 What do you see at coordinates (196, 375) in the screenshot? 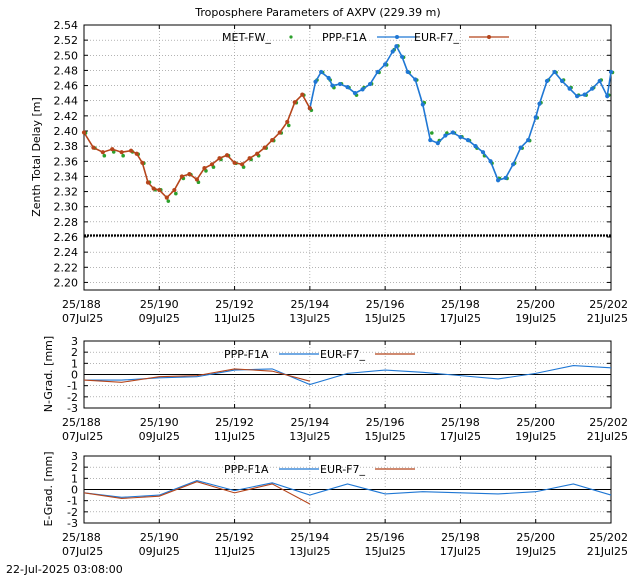
I see `series-eur-f7-` at bounding box center [196, 375].